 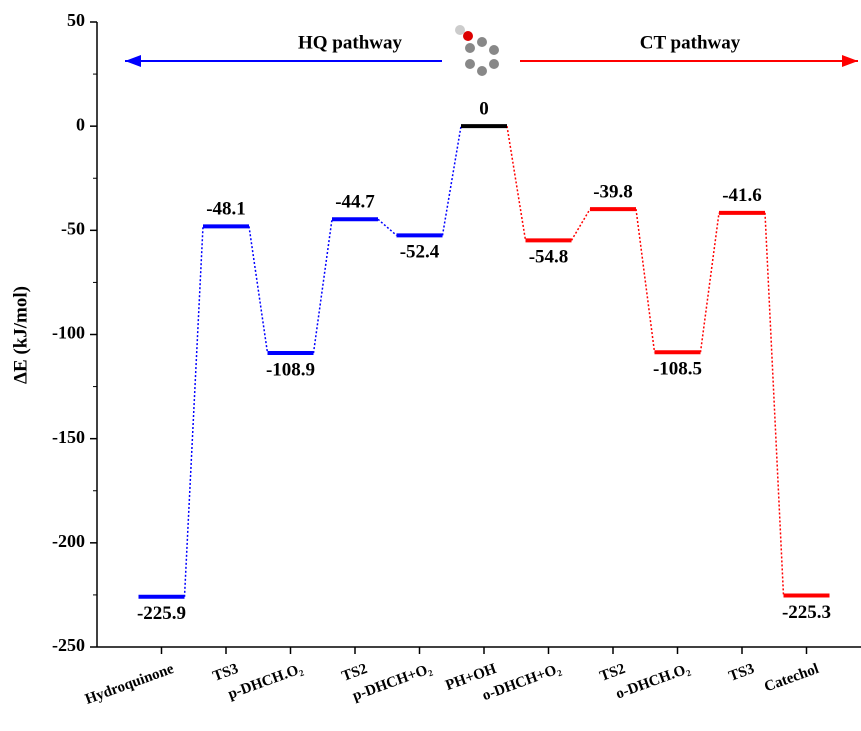 I want to click on value-label: -54.8, so click(x=549, y=257).